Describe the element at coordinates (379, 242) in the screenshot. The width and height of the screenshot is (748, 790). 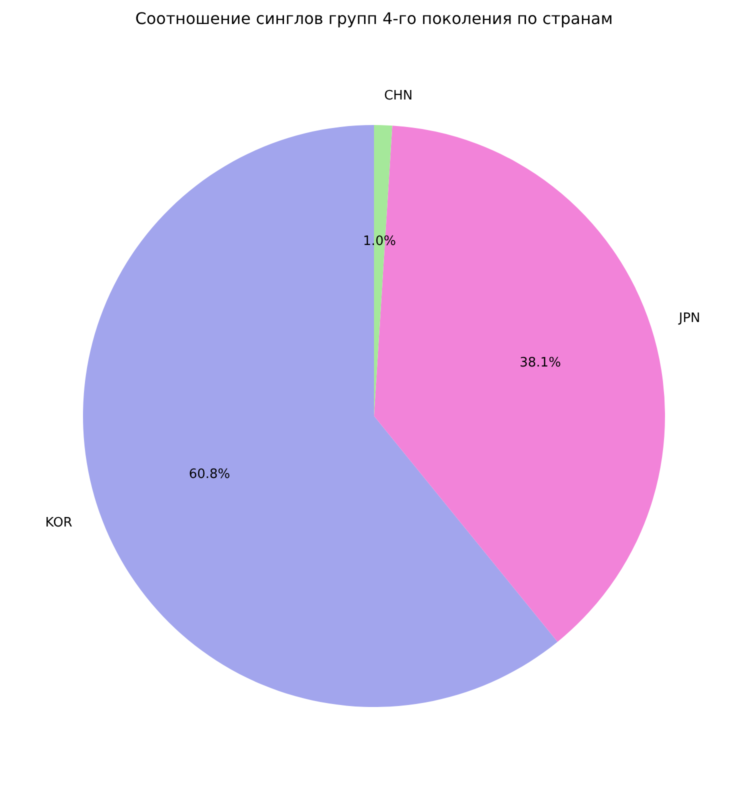
I see `data-label: 1.0%` at that location.